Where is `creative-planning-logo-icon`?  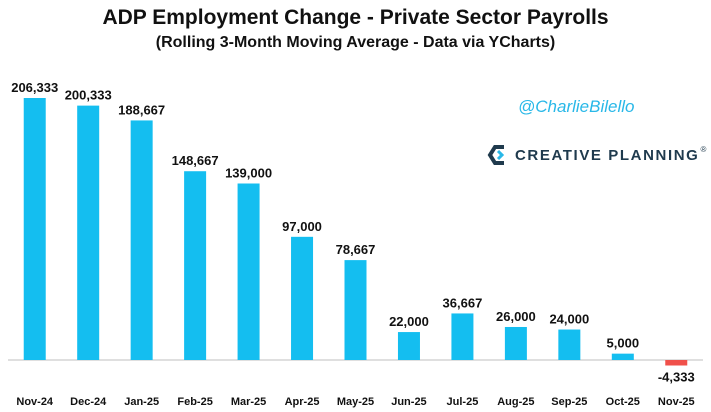
creative-planning-logo-icon is located at coordinates (496, 155).